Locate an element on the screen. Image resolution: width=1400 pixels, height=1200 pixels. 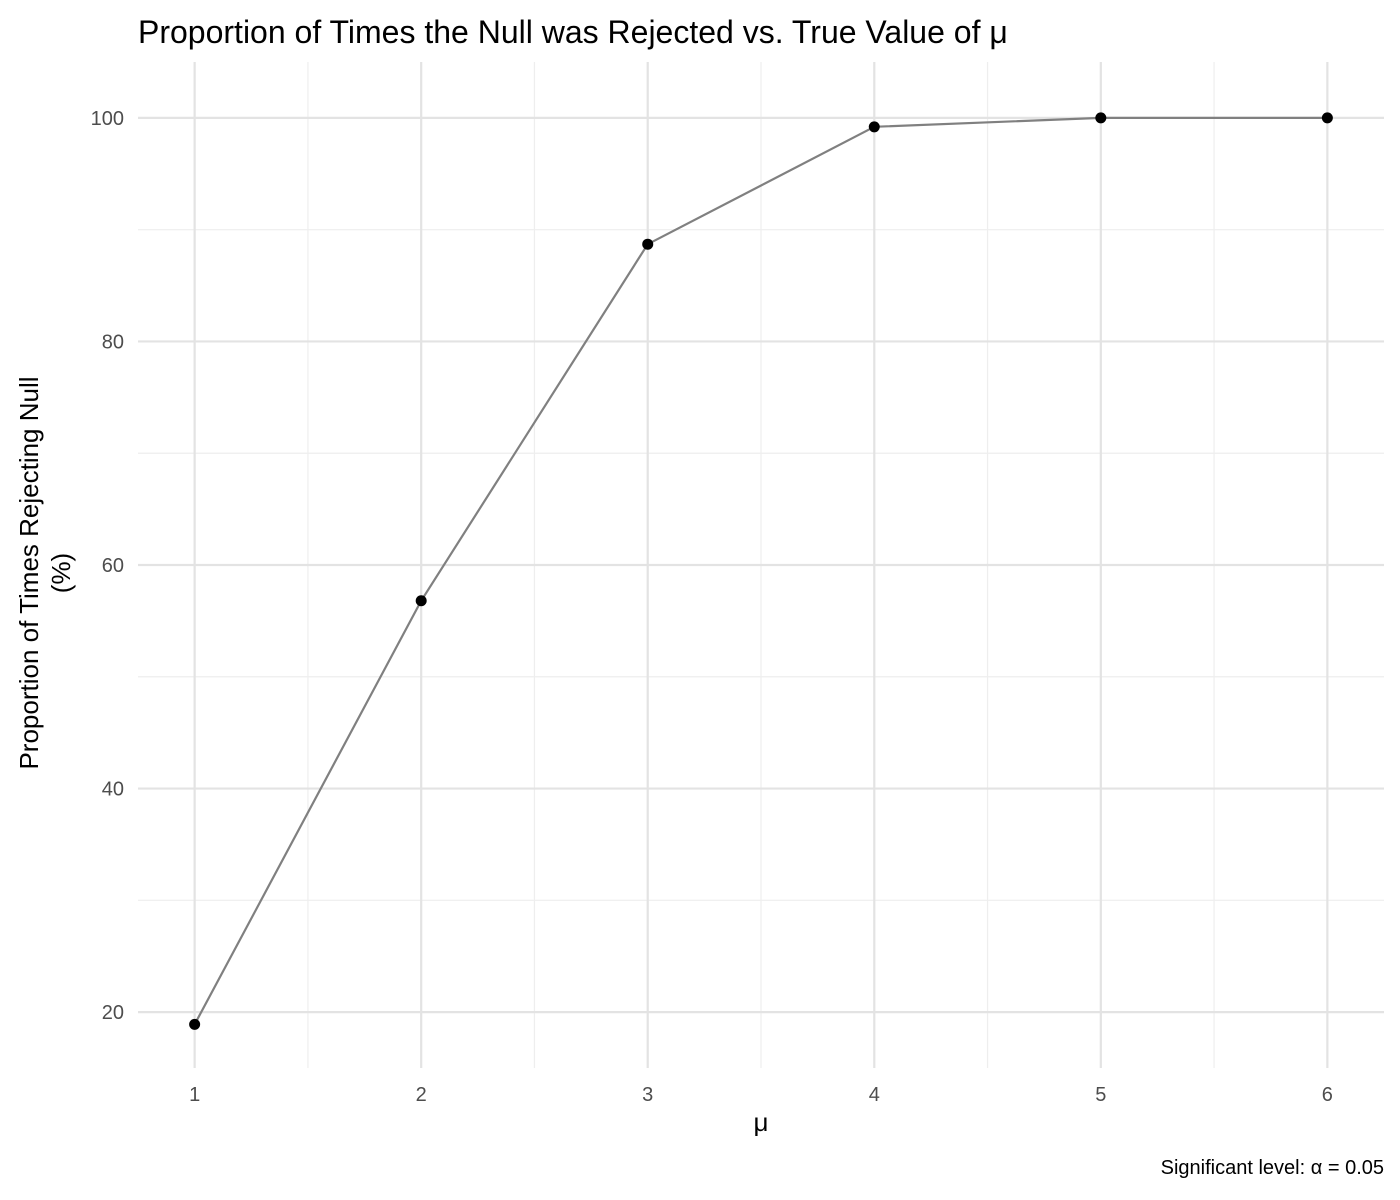
caption: Significant level: α = 0.05 is located at coordinates (1272, 1168).